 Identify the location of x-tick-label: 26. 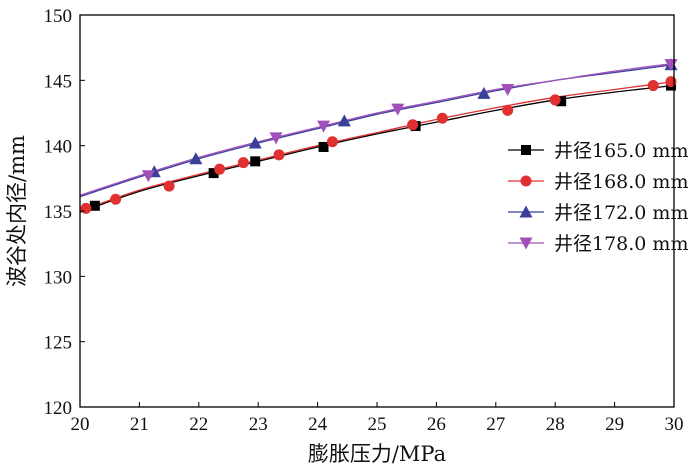
(436, 424).